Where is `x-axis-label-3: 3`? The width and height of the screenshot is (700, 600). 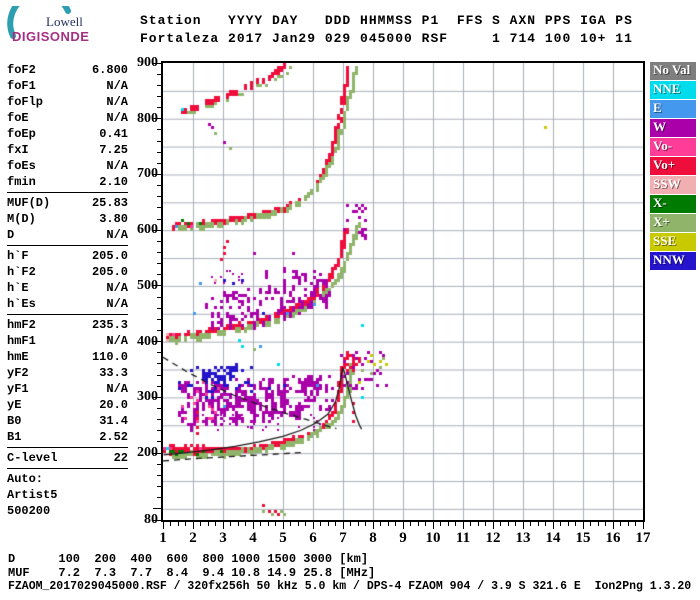 x-axis-label-3: 3 is located at coordinates (223, 538).